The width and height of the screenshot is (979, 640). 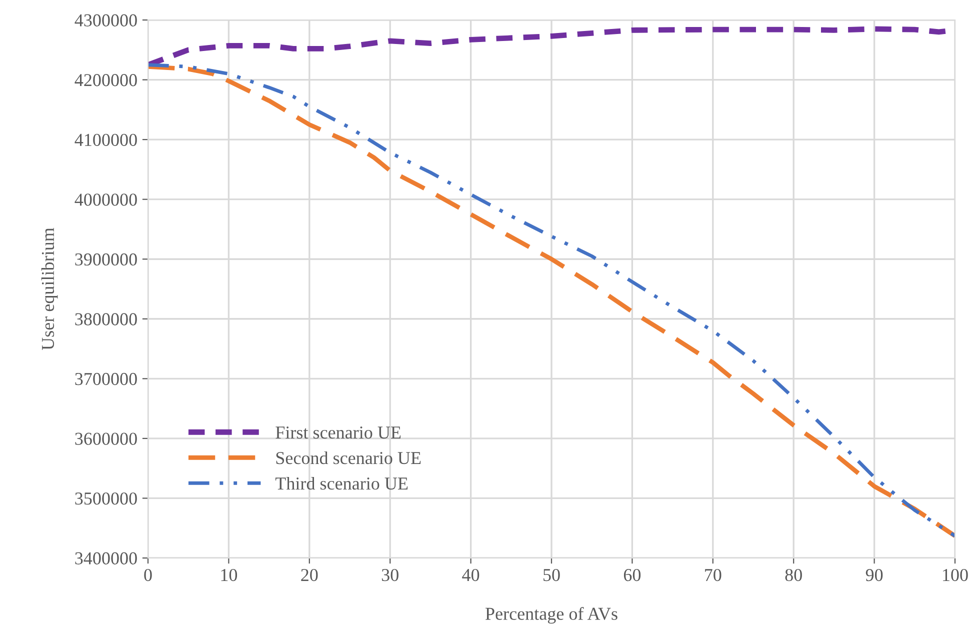 I want to click on y-tick-label: 3900000, so click(x=106, y=259).